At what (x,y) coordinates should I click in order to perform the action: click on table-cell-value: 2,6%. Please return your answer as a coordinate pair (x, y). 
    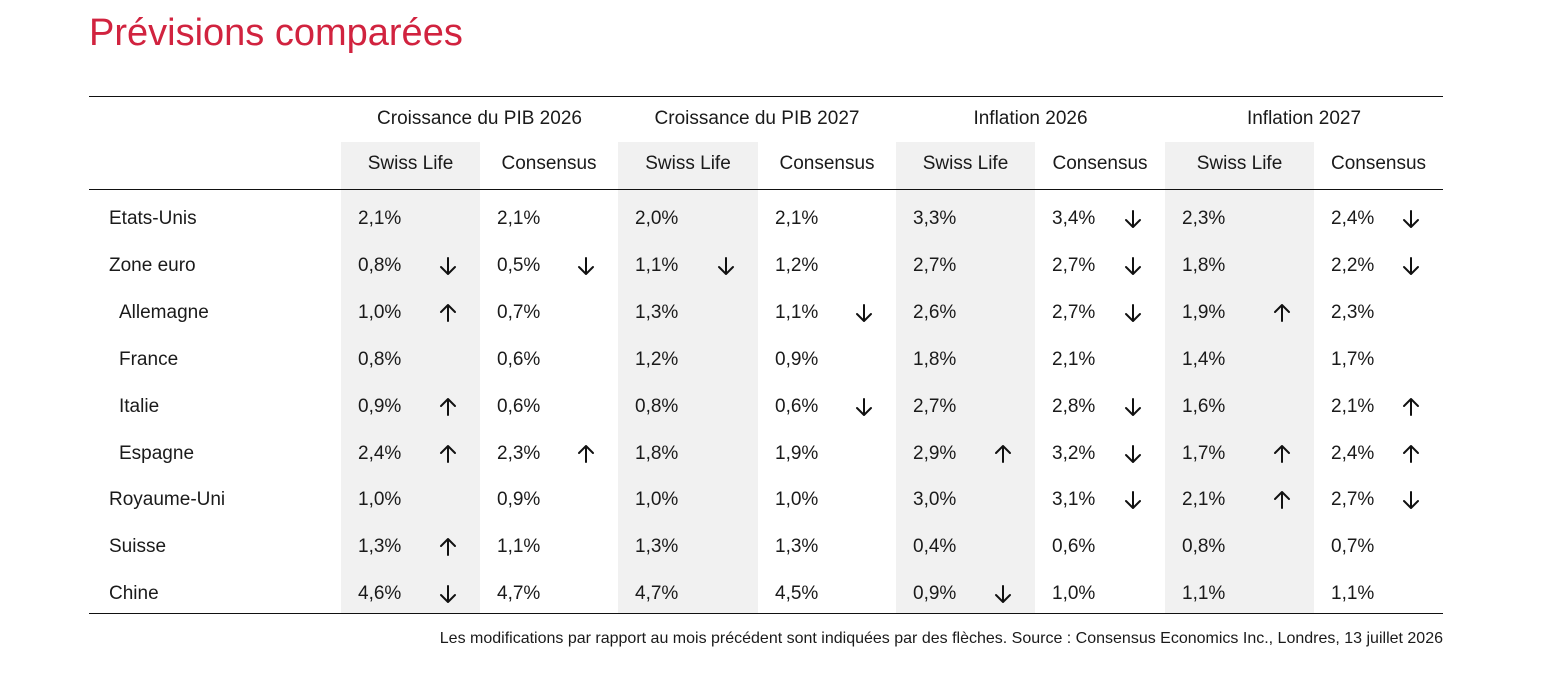
    Looking at the image, I should click on (935, 312).